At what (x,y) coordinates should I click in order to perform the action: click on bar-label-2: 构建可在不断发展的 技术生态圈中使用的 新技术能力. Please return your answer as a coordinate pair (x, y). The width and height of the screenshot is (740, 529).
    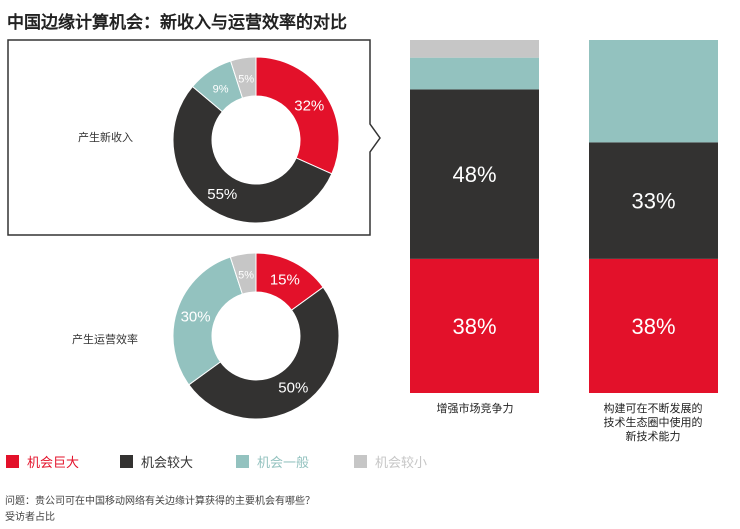
    Looking at the image, I should click on (653, 423).